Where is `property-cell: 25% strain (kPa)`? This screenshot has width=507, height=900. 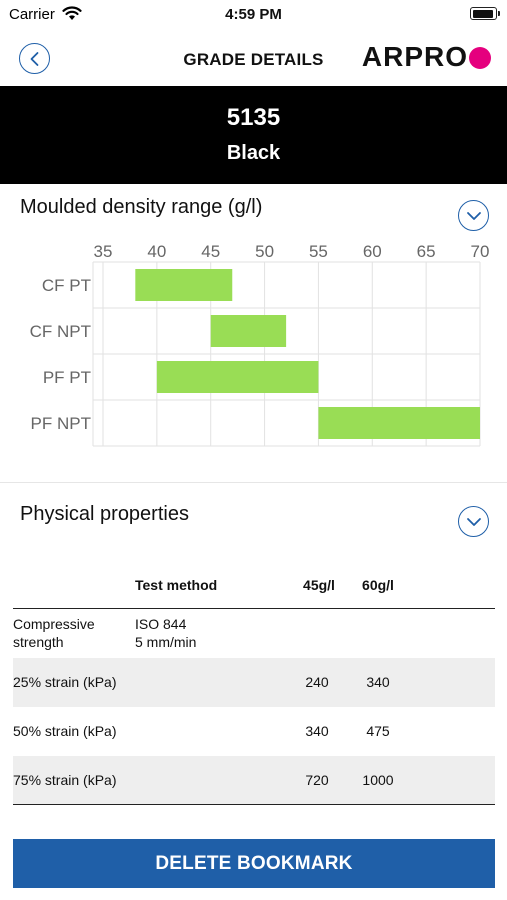 property-cell: 25% strain (kPa) is located at coordinates (65, 682).